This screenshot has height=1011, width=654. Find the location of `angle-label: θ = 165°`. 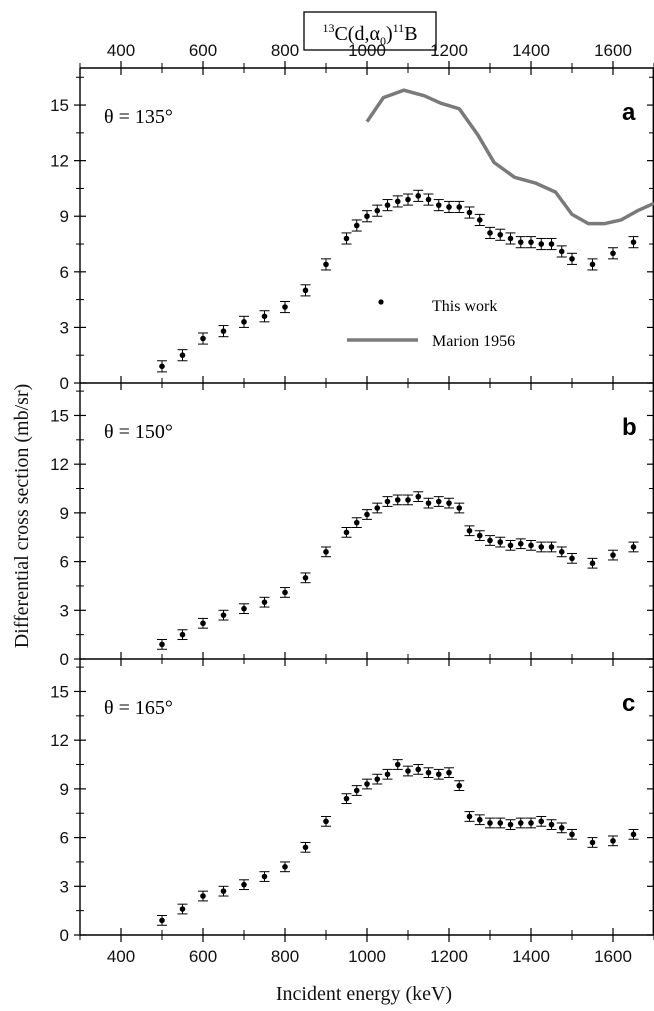

angle-label: θ = 165° is located at coordinates (138, 708).